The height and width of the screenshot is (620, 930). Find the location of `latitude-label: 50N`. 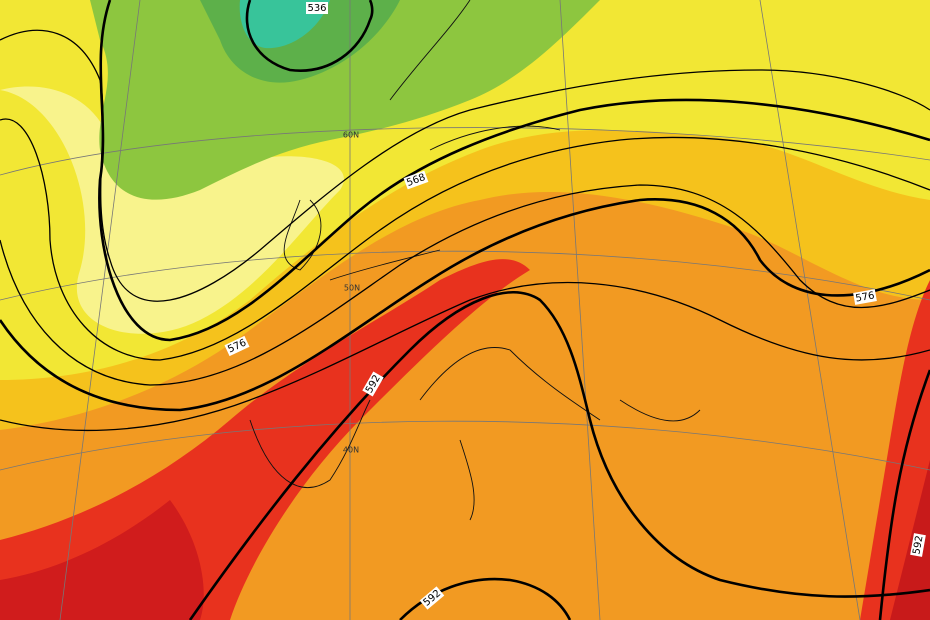

latitude-label: 50N is located at coordinates (352, 288).